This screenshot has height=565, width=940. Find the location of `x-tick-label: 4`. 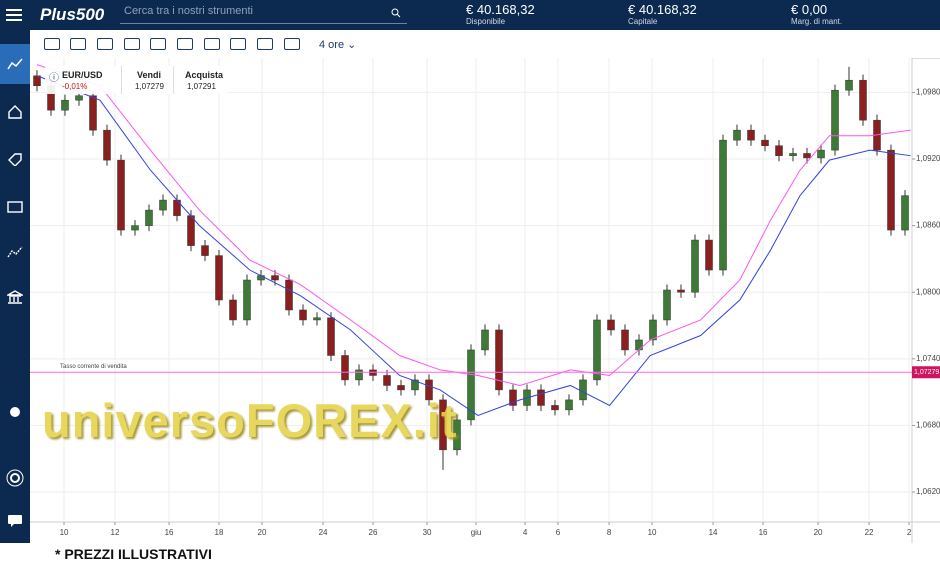

x-tick-label: 4 is located at coordinates (525, 532).